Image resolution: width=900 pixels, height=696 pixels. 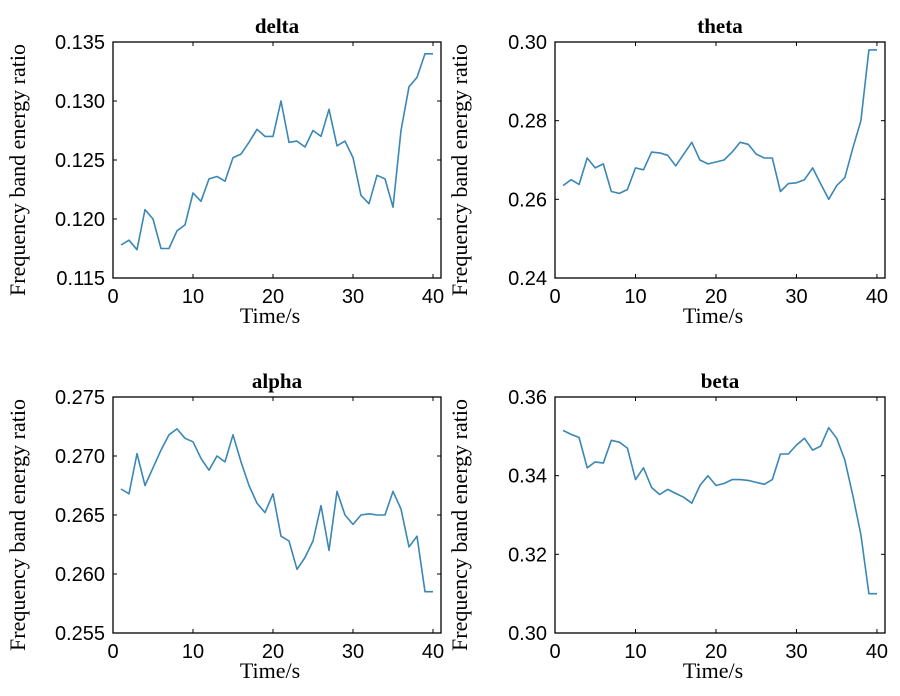 What do you see at coordinates (720, 381) in the screenshot?
I see `chart-title: beta` at bounding box center [720, 381].